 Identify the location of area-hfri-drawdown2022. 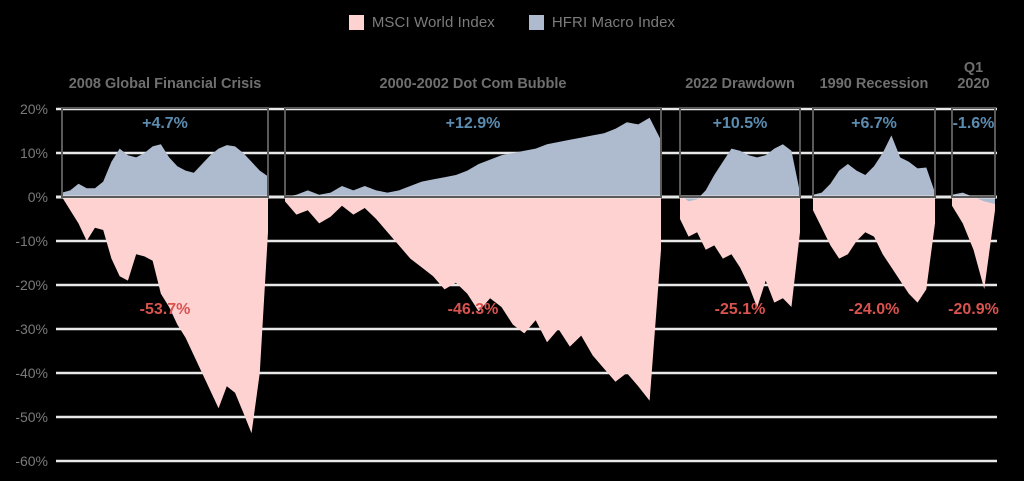
(740, 173).